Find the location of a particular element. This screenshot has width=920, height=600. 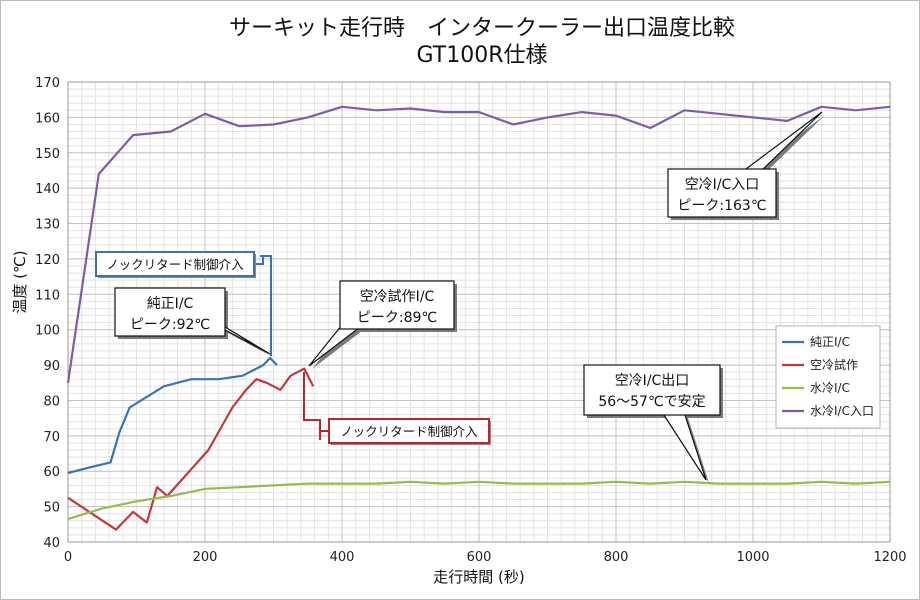

x-tick-label: 0 is located at coordinates (68, 557).